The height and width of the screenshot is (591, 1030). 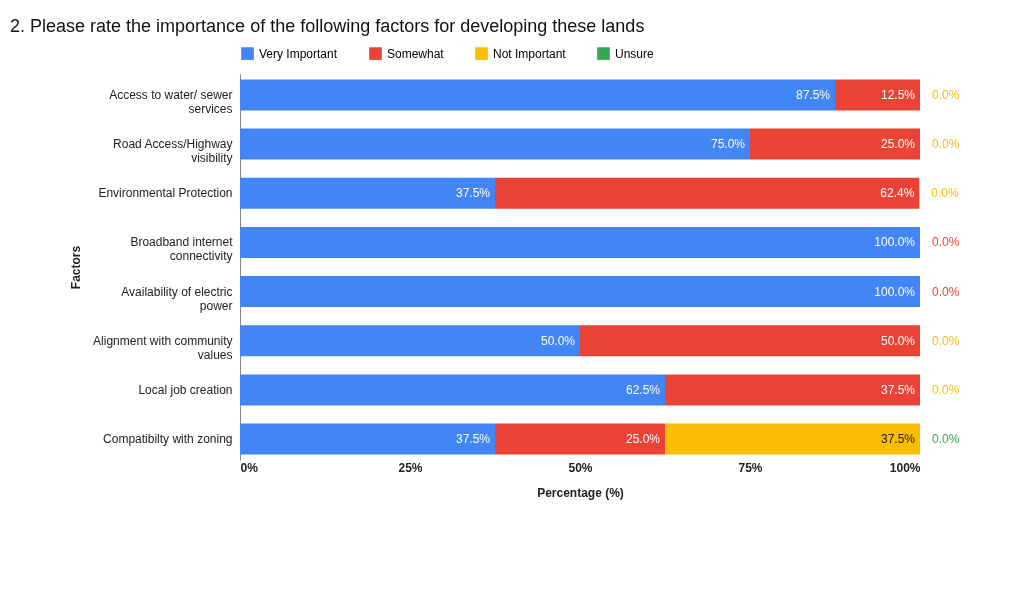 I want to click on y-tick-label: Broadband internet connectivity, so click(x=182, y=249).